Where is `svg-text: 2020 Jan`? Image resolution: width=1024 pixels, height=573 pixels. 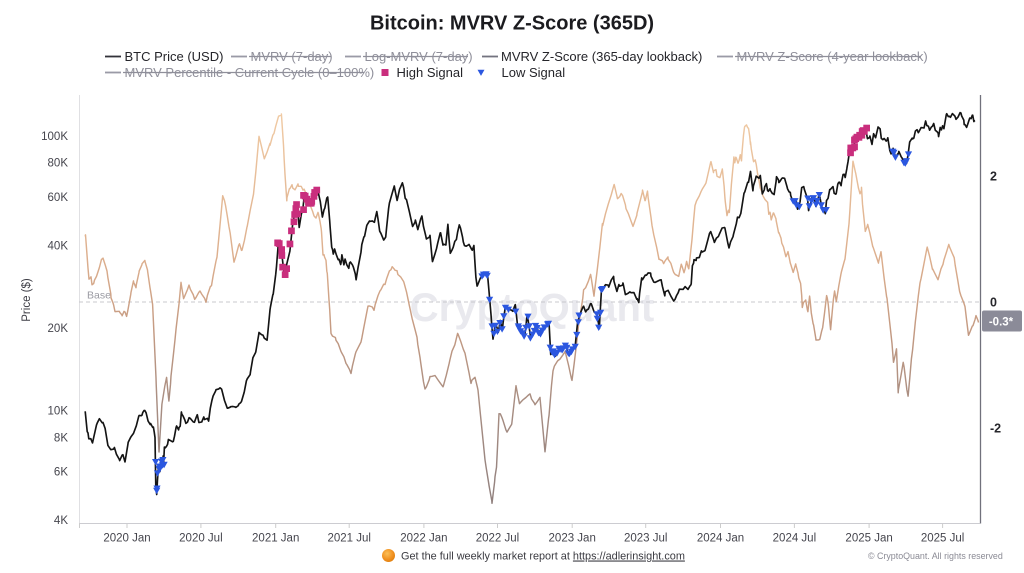 svg-text: 2020 Jan is located at coordinates (126, 539).